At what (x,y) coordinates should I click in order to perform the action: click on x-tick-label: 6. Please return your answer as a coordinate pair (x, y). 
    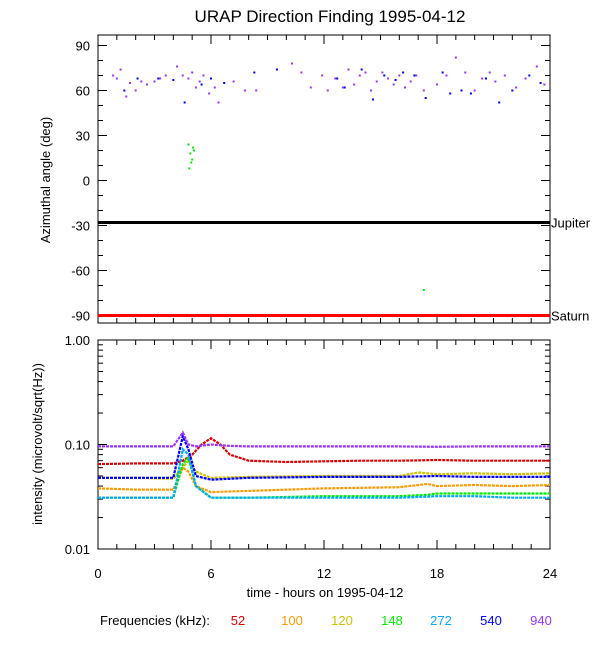
    Looking at the image, I should click on (210, 573).